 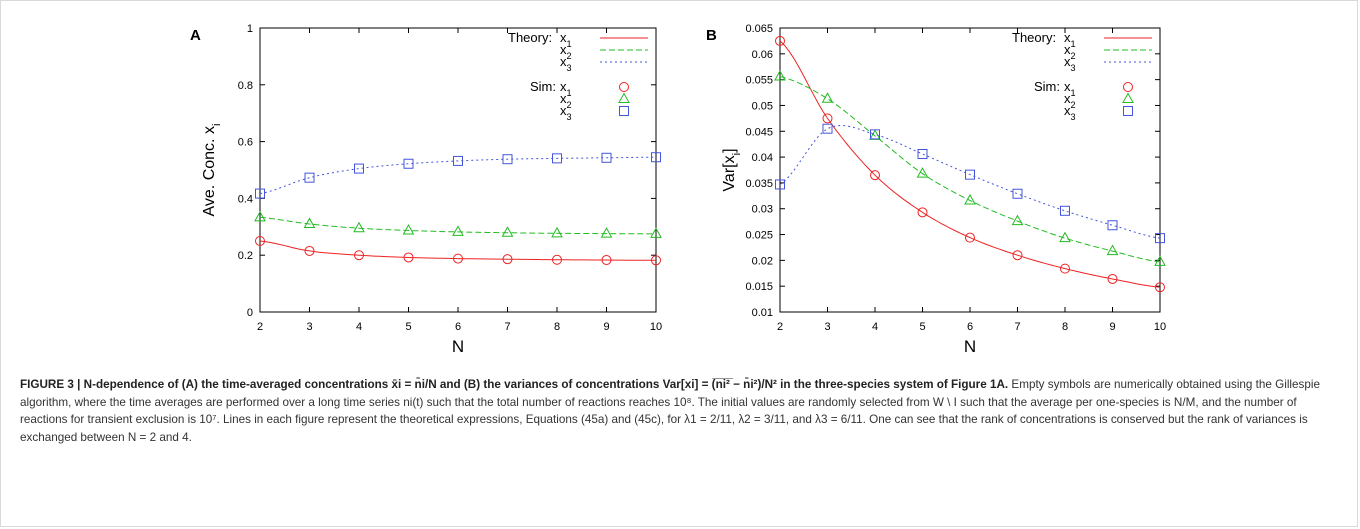 I want to click on y-tick-label: 0.06, so click(x=762, y=55).